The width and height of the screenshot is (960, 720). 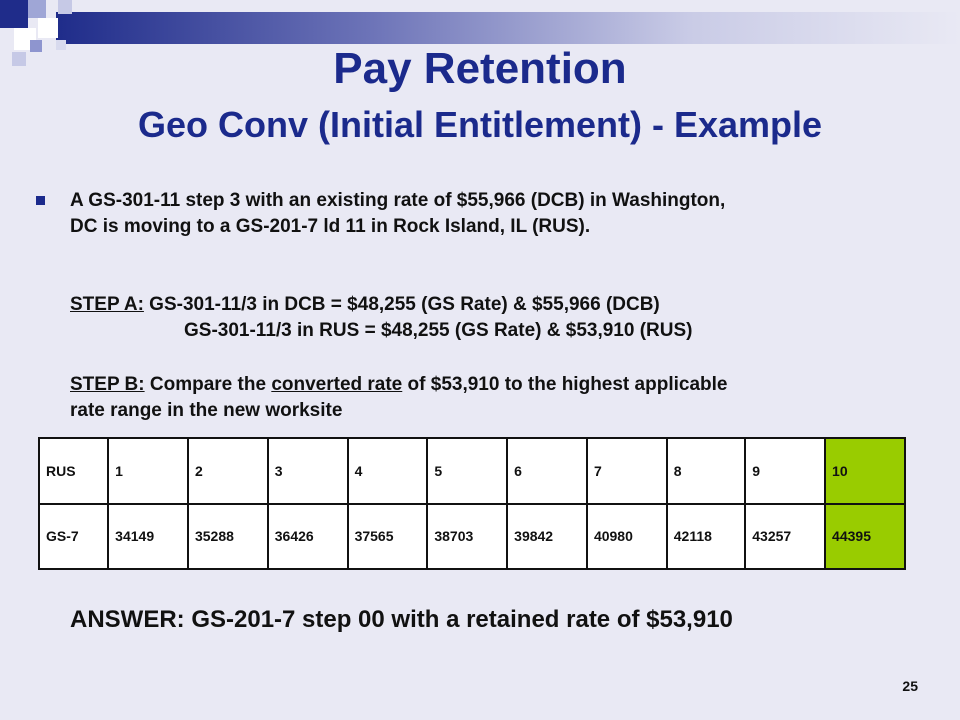 What do you see at coordinates (227, 536) in the screenshot?
I see `table-cell: 35288` at bounding box center [227, 536].